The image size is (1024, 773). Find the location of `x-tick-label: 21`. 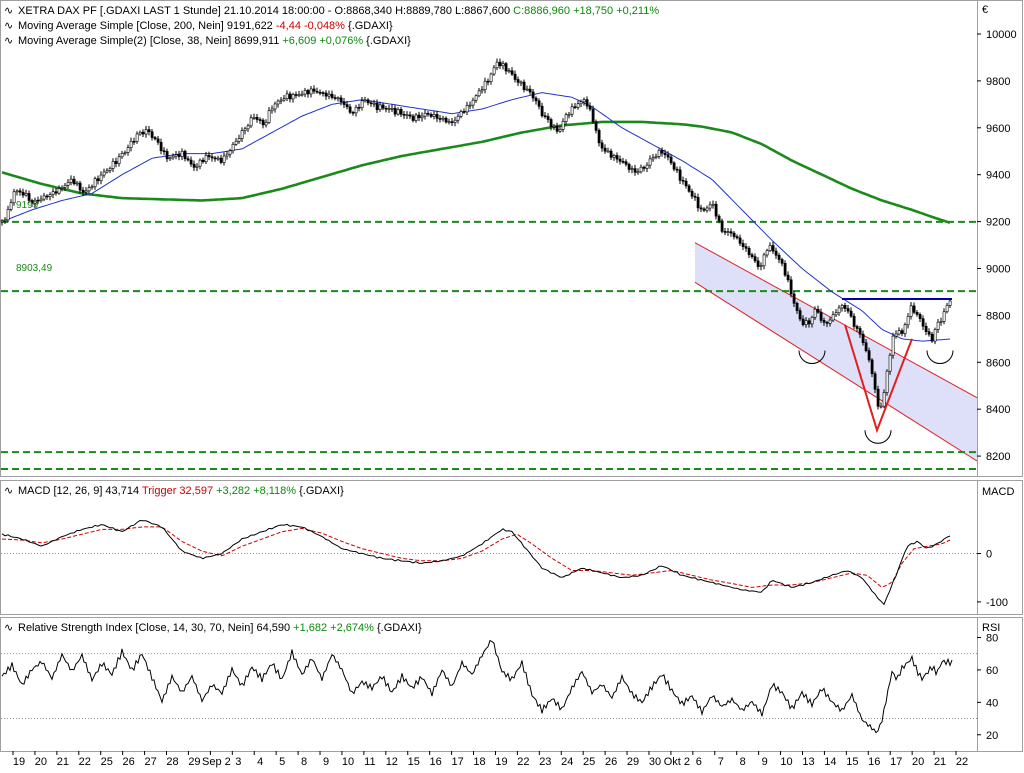

x-tick-label: 21 is located at coordinates (63, 762).